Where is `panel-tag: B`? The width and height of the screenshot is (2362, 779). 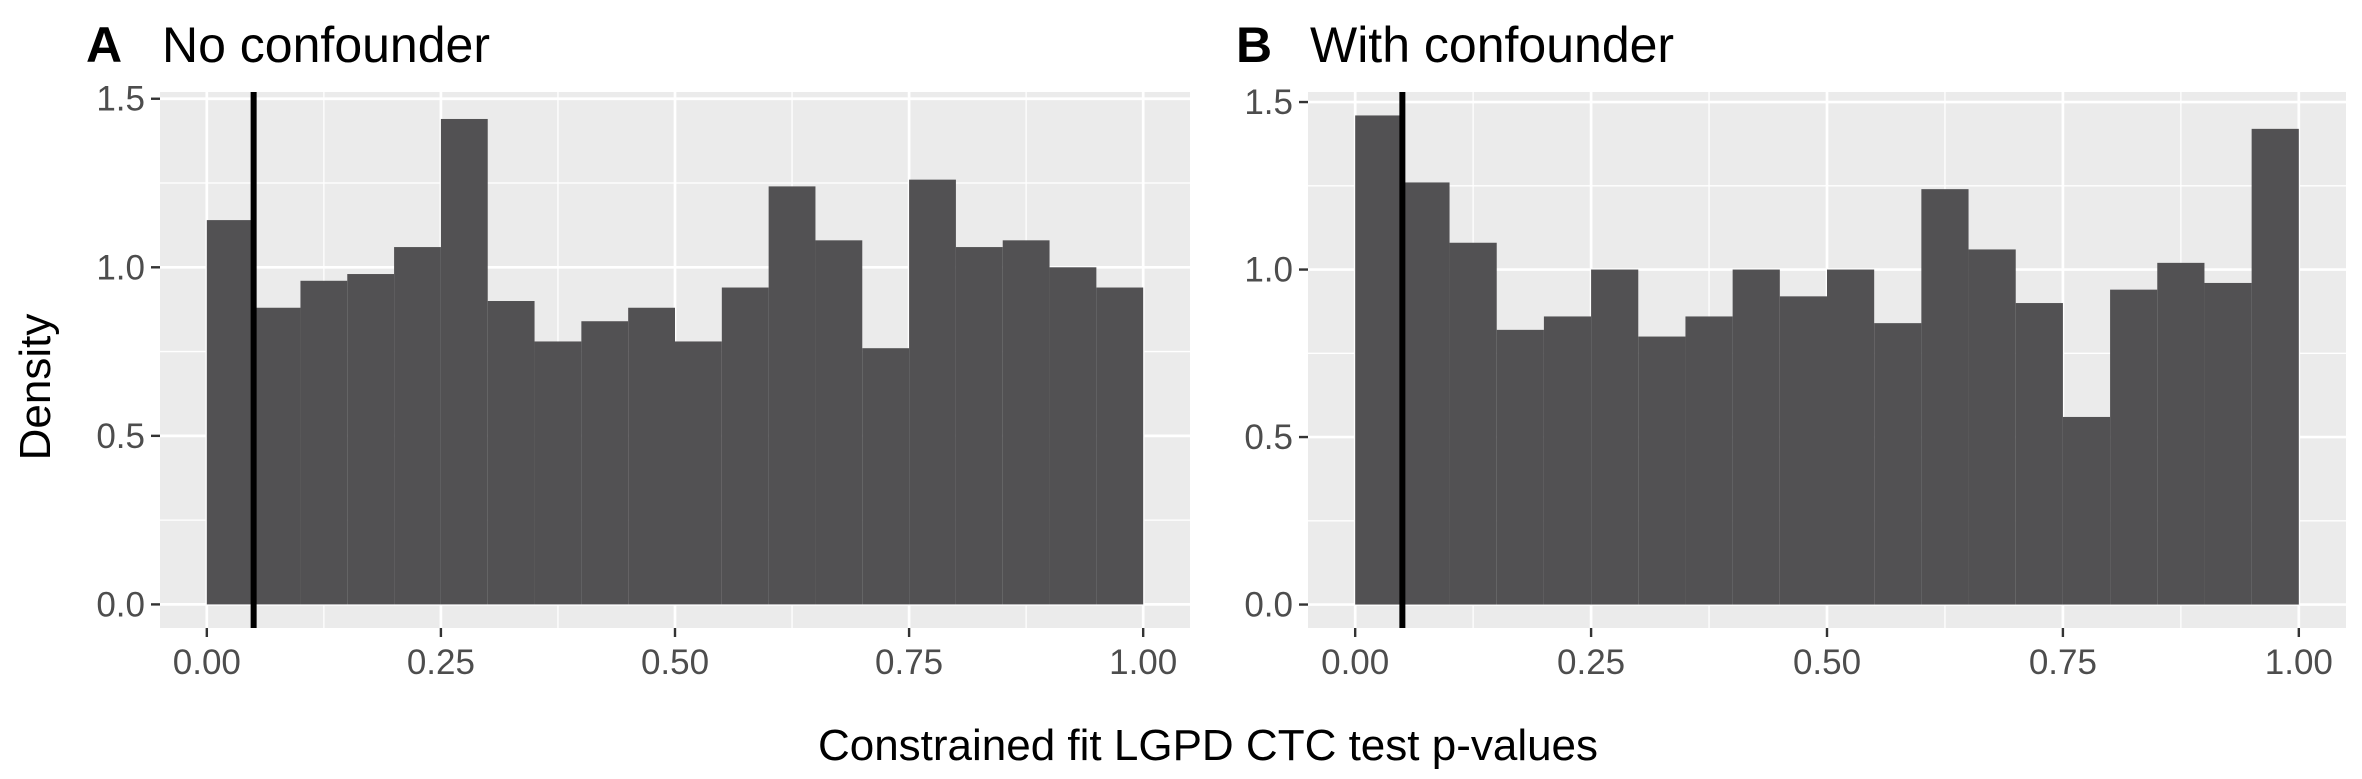 panel-tag: B is located at coordinates (1254, 45).